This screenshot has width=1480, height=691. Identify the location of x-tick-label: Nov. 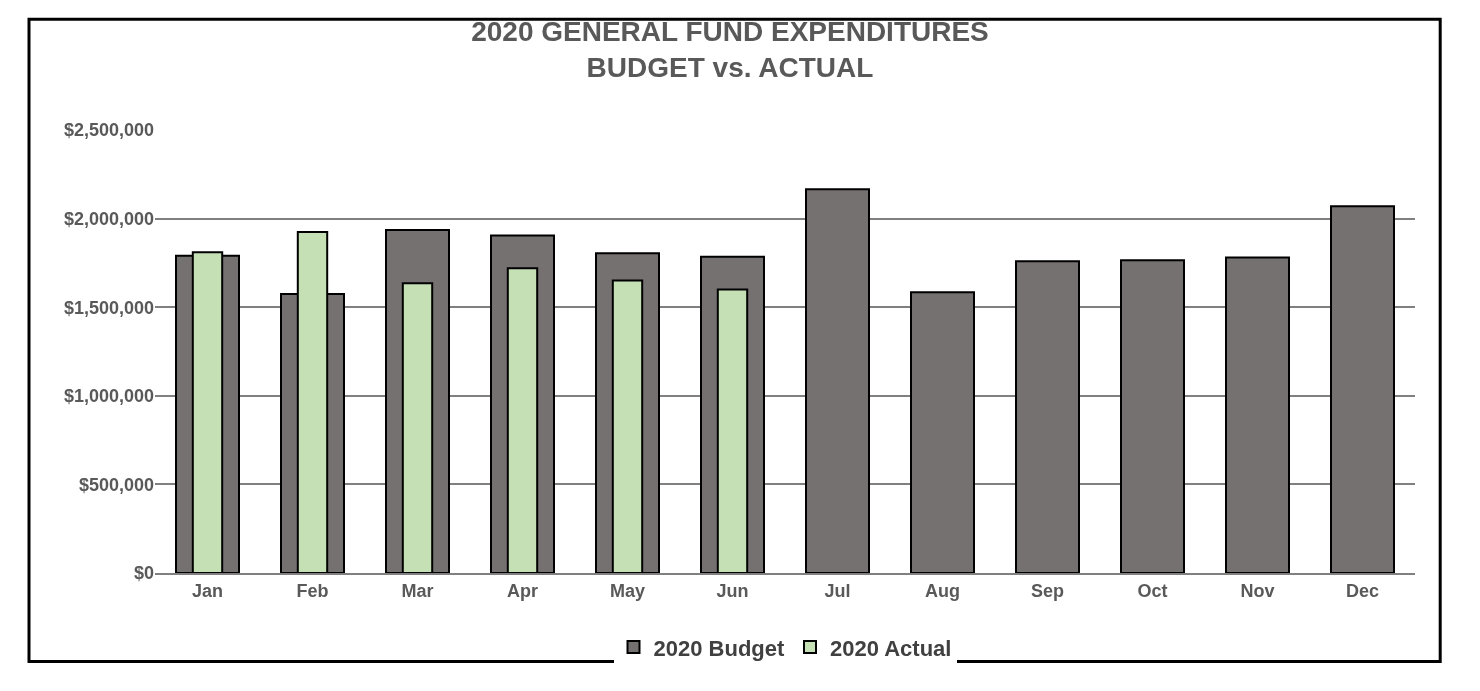
(1257, 590).